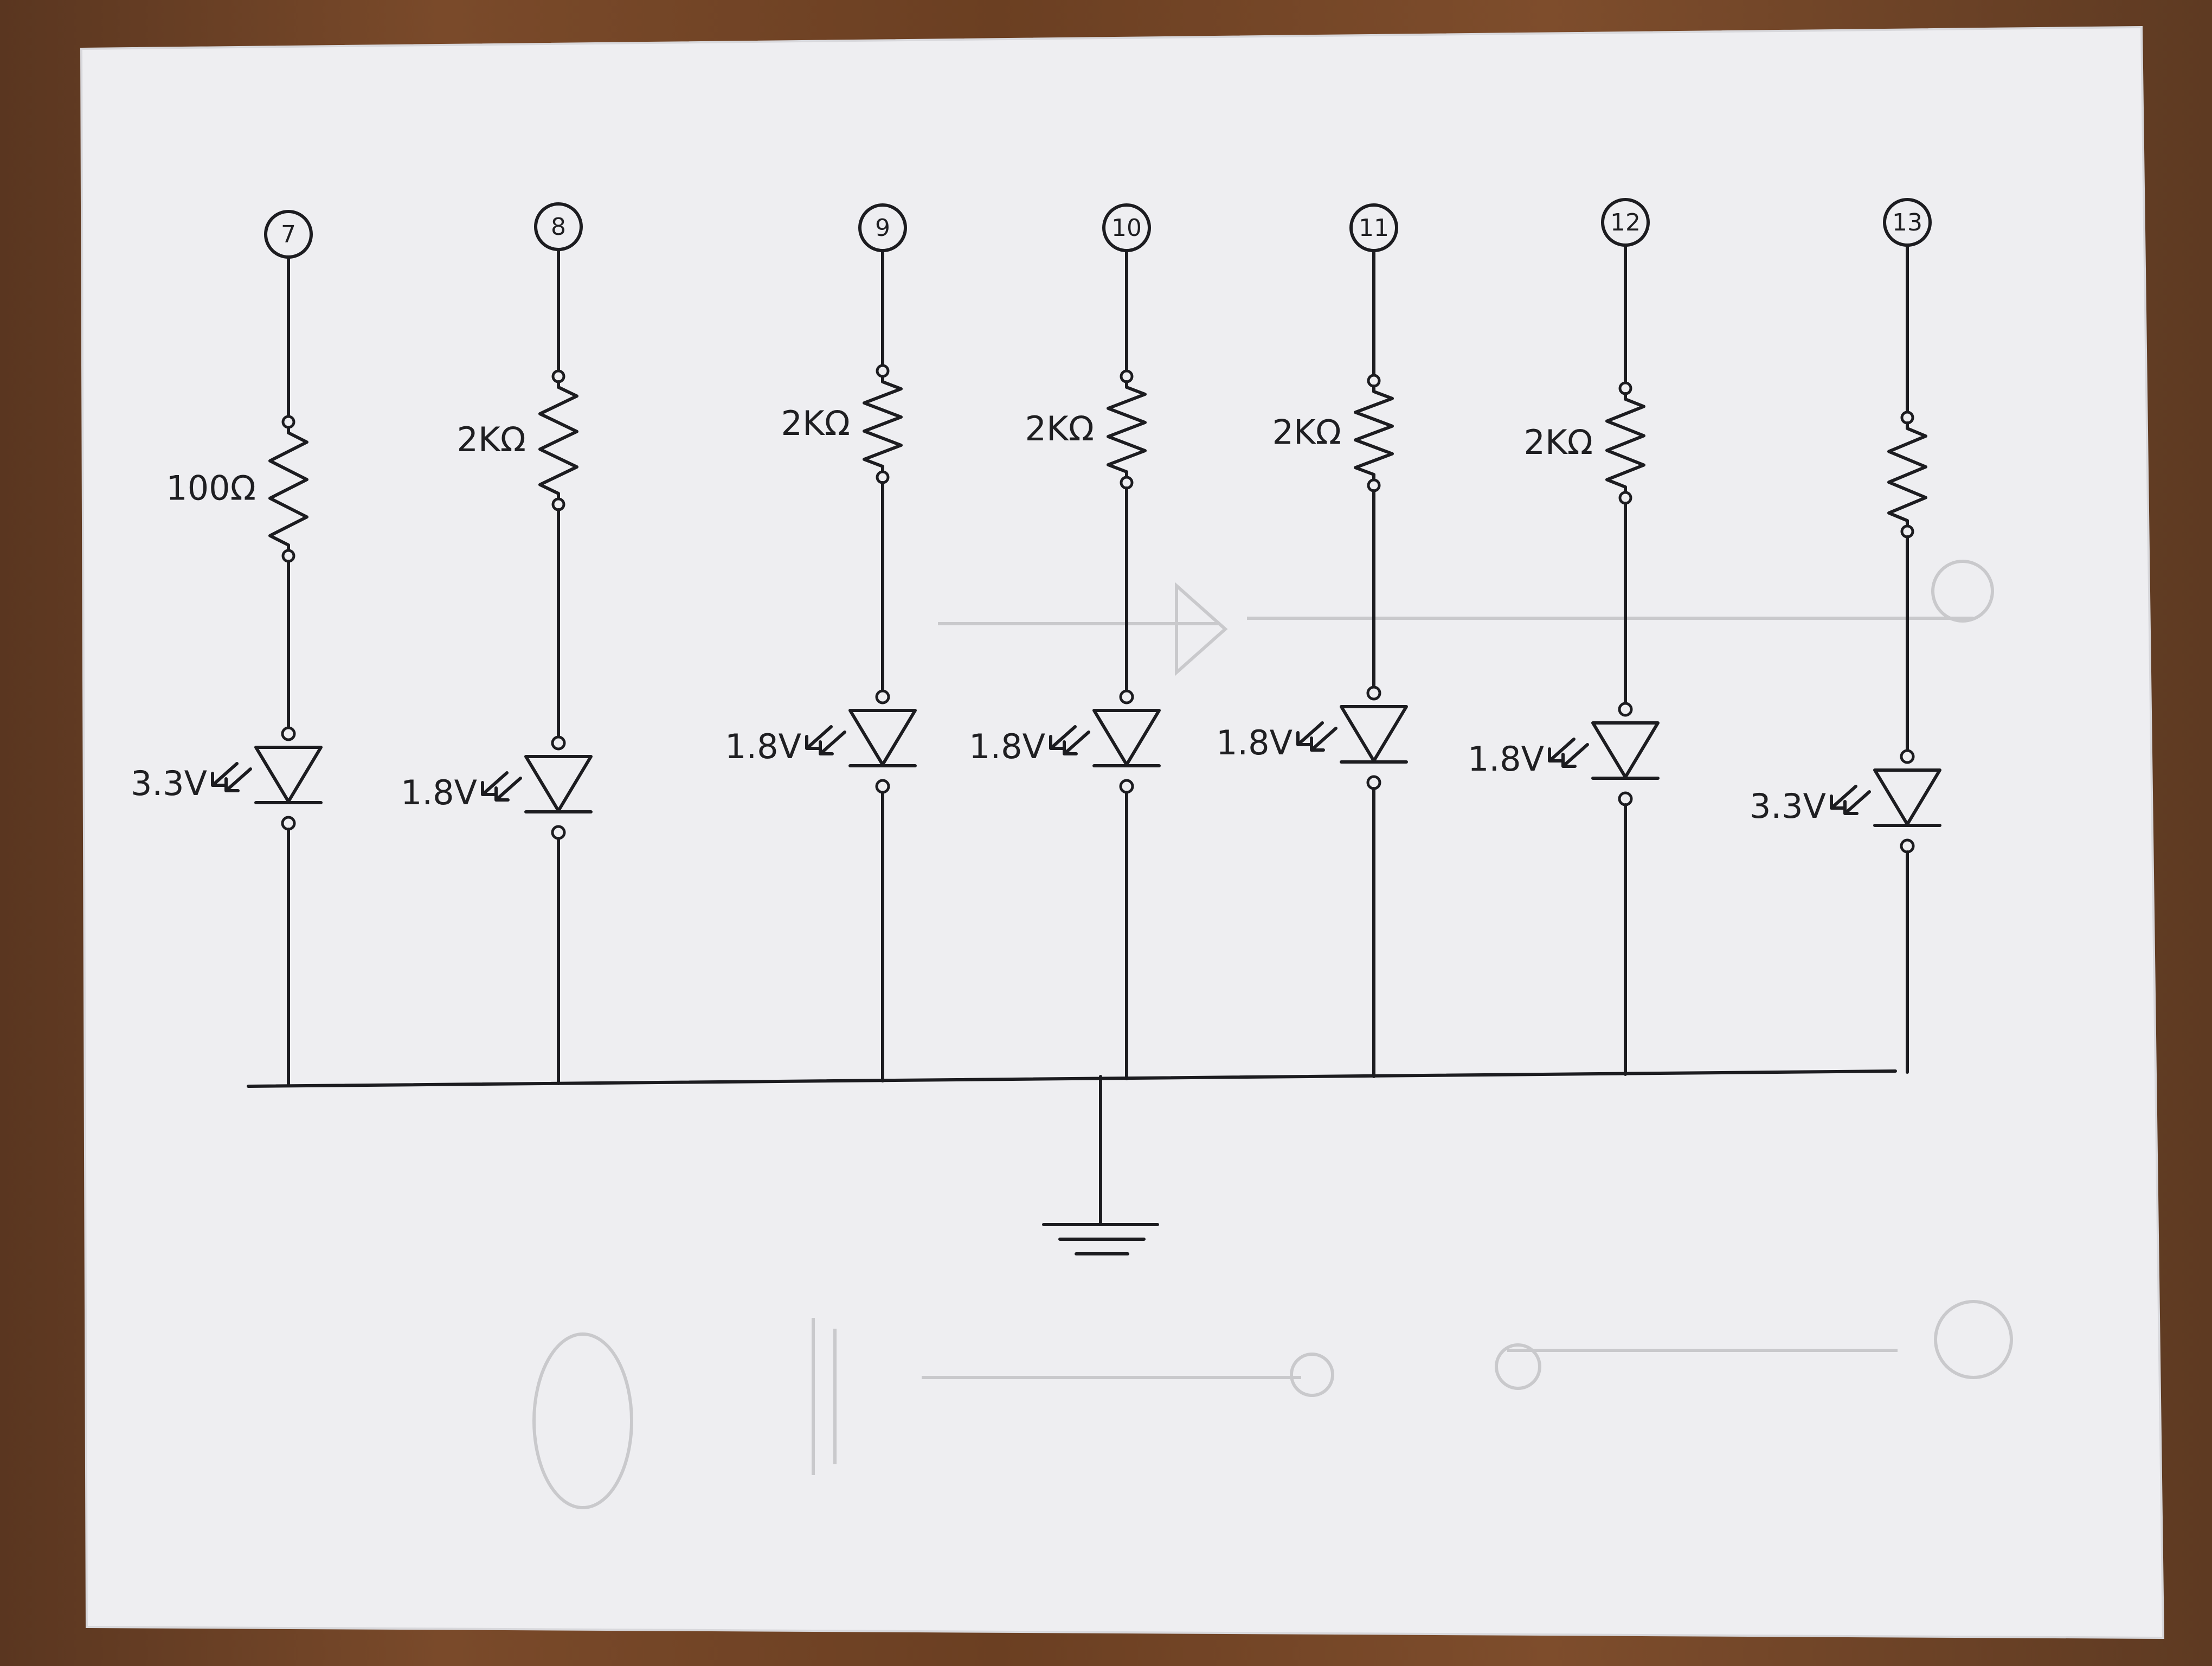 This screenshot has height=1666, width=2212. What do you see at coordinates (821, 642) in the screenshot?
I see `led-channel-9: 9 2KΩ 1.8V` at bounding box center [821, 642].